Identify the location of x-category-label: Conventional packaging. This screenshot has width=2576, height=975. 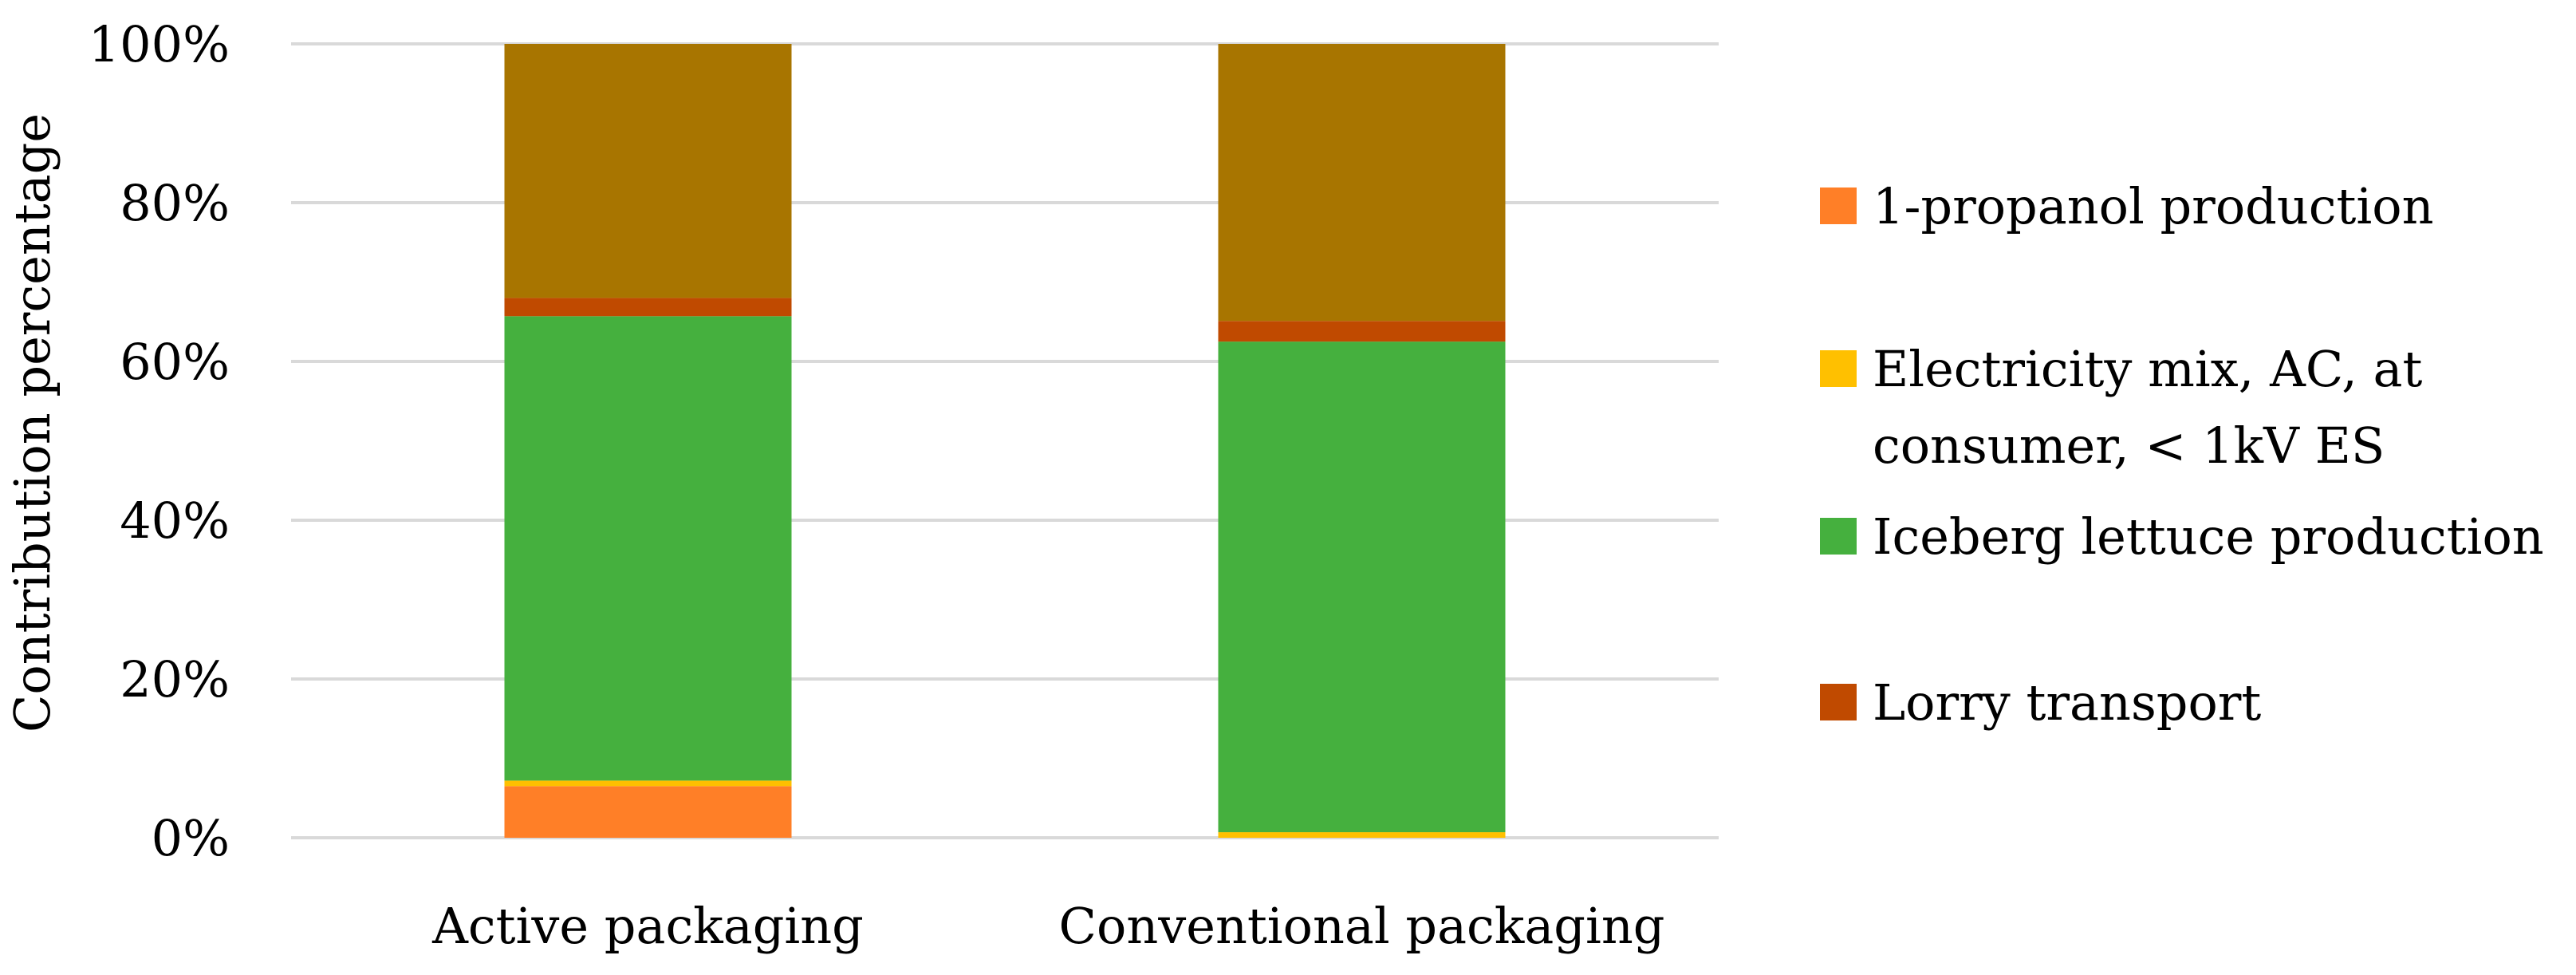
(1362, 926).